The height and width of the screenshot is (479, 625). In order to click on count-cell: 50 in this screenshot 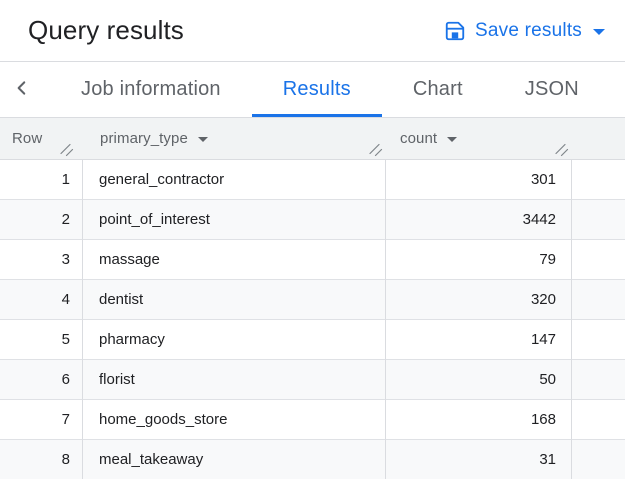, I will do `click(479, 380)`.